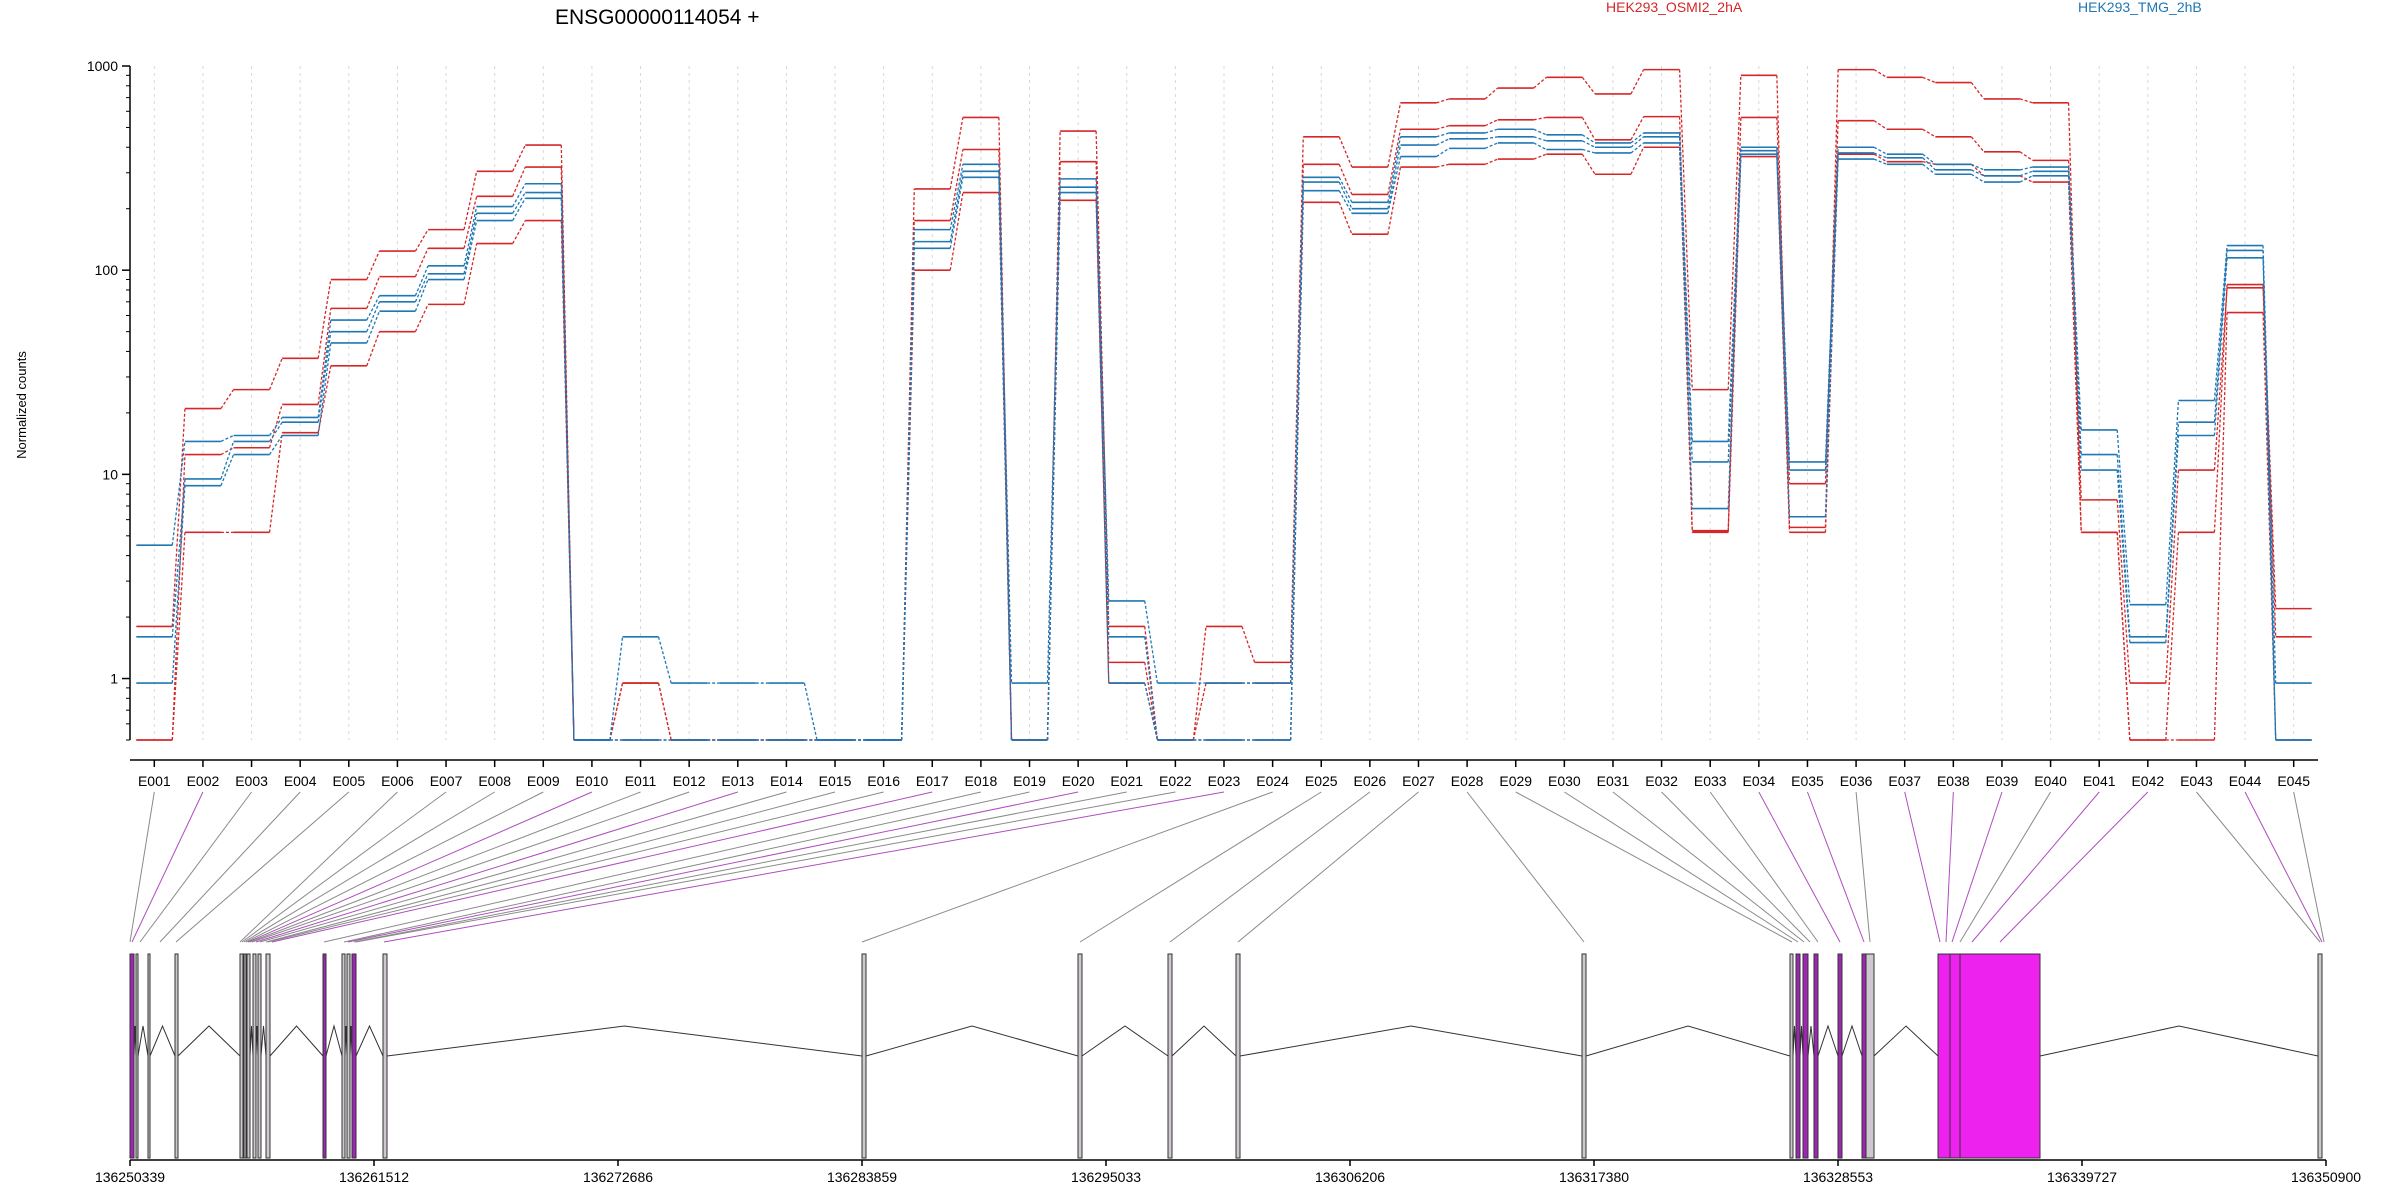 Image resolution: width=2400 pixels, height=1200 pixels. I want to click on x-tick-label: E038, so click(1953, 781).